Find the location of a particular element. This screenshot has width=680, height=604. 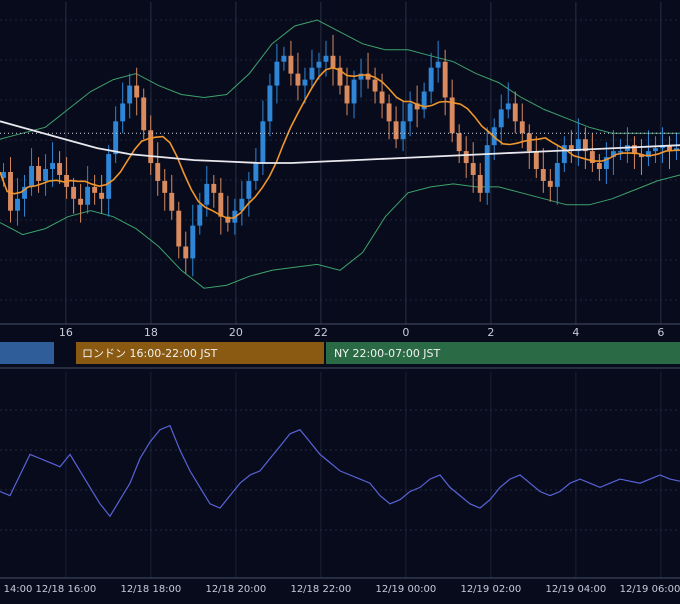

osc-x-tick-label-0: 14:00 is located at coordinates (18, 589).